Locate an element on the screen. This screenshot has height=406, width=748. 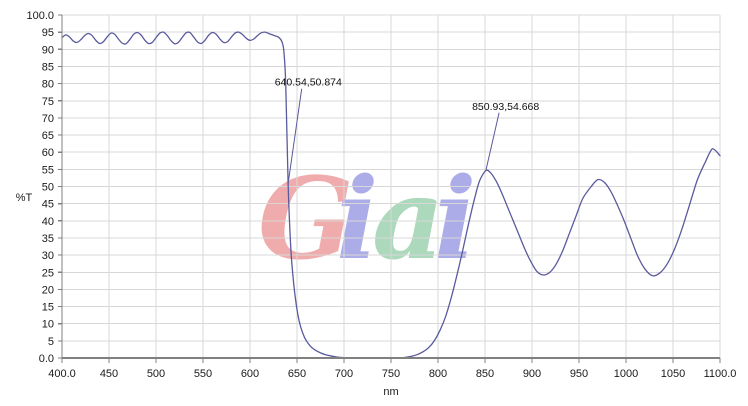
x-axis-tick-label: 550 is located at coordinates (203, 374).